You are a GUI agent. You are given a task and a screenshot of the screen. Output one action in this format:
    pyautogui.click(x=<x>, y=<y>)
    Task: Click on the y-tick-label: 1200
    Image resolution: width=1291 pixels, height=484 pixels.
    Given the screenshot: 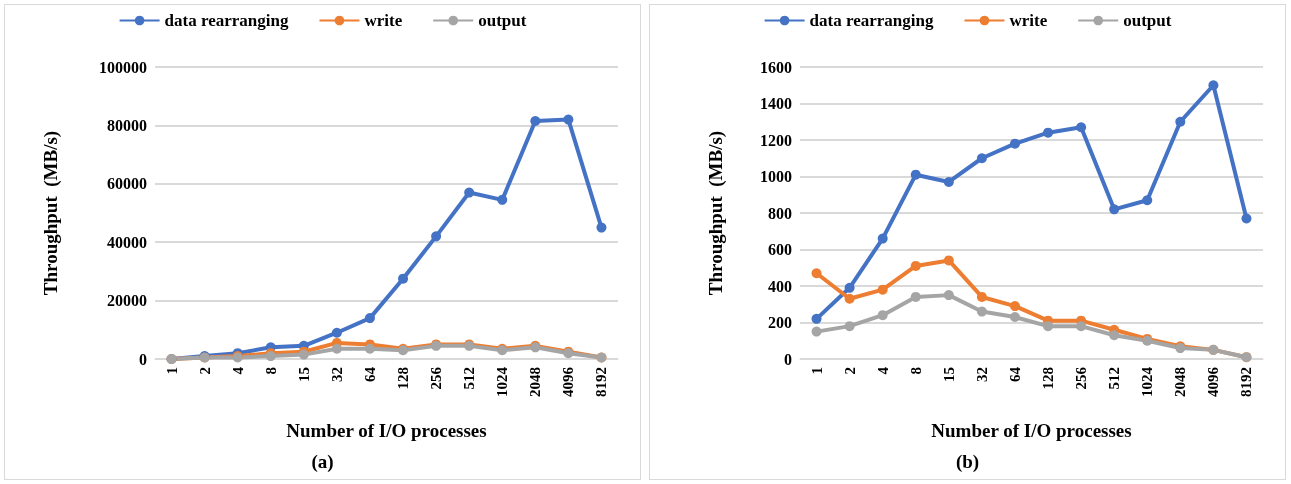 What is the action you would take?
    pyautogui.click(x=776, y=140)
    